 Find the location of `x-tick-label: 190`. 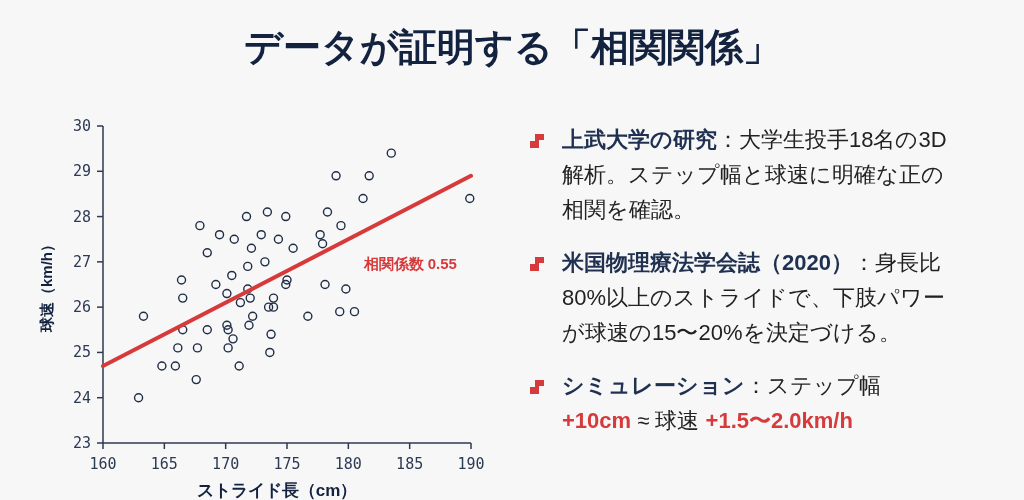

x-tick-label: 190 is located at coordinates (471, 464).